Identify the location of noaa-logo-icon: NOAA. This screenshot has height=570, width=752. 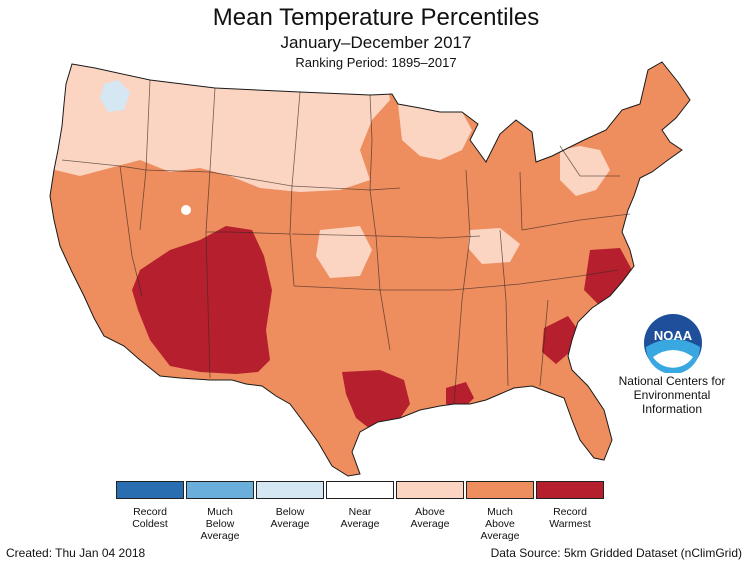
(673, 343).